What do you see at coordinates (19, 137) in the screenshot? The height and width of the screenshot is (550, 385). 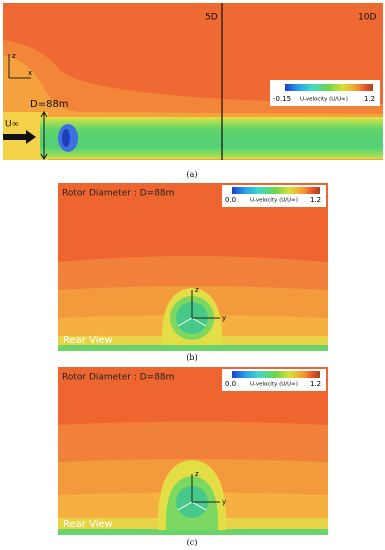 I see `inflow-arrow` at bounding box center [19, 137].